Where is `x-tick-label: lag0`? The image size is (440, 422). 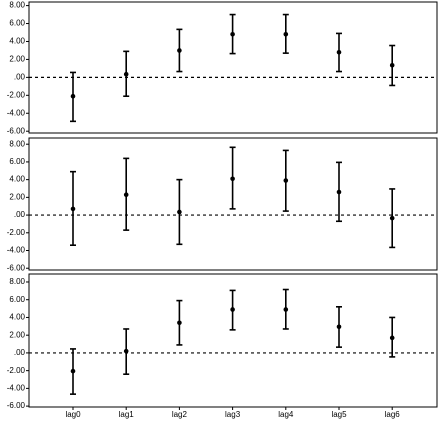 x-tick-label: lag0 is located at coordinates (73, 414).